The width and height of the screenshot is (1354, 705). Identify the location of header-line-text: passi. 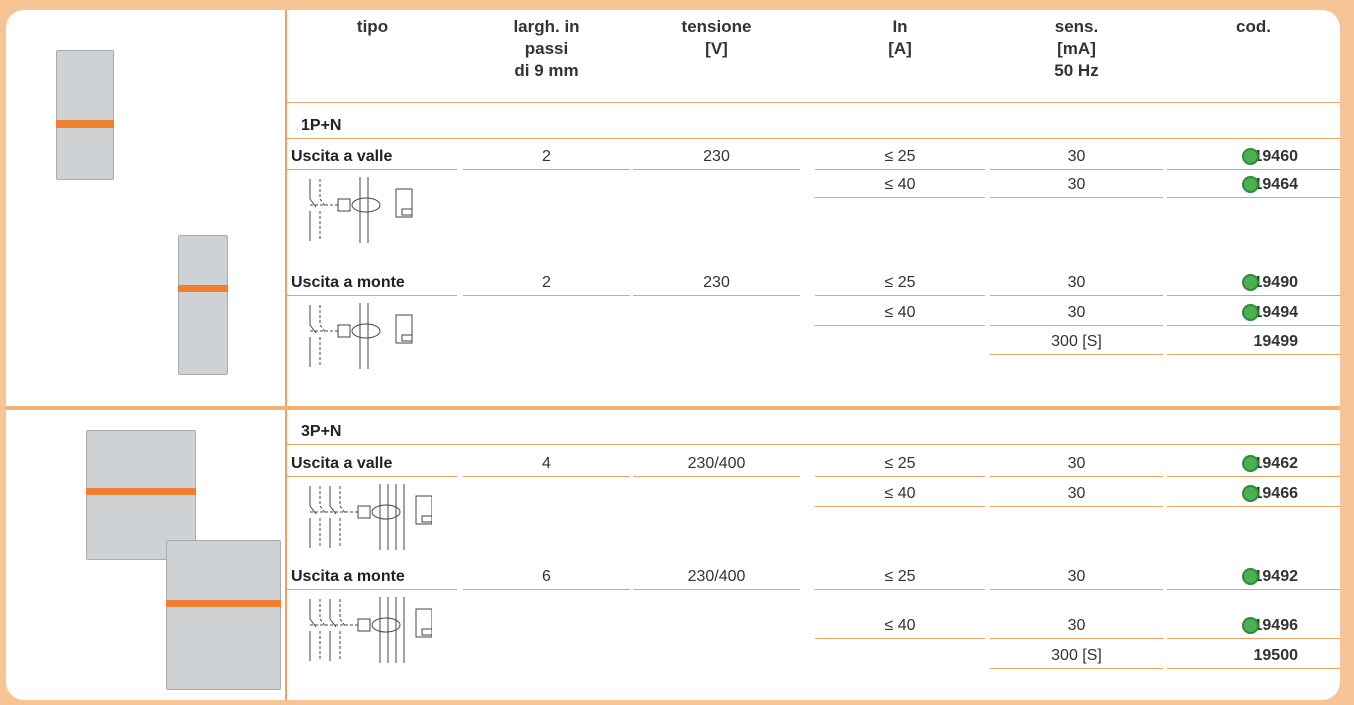
(546, 48).